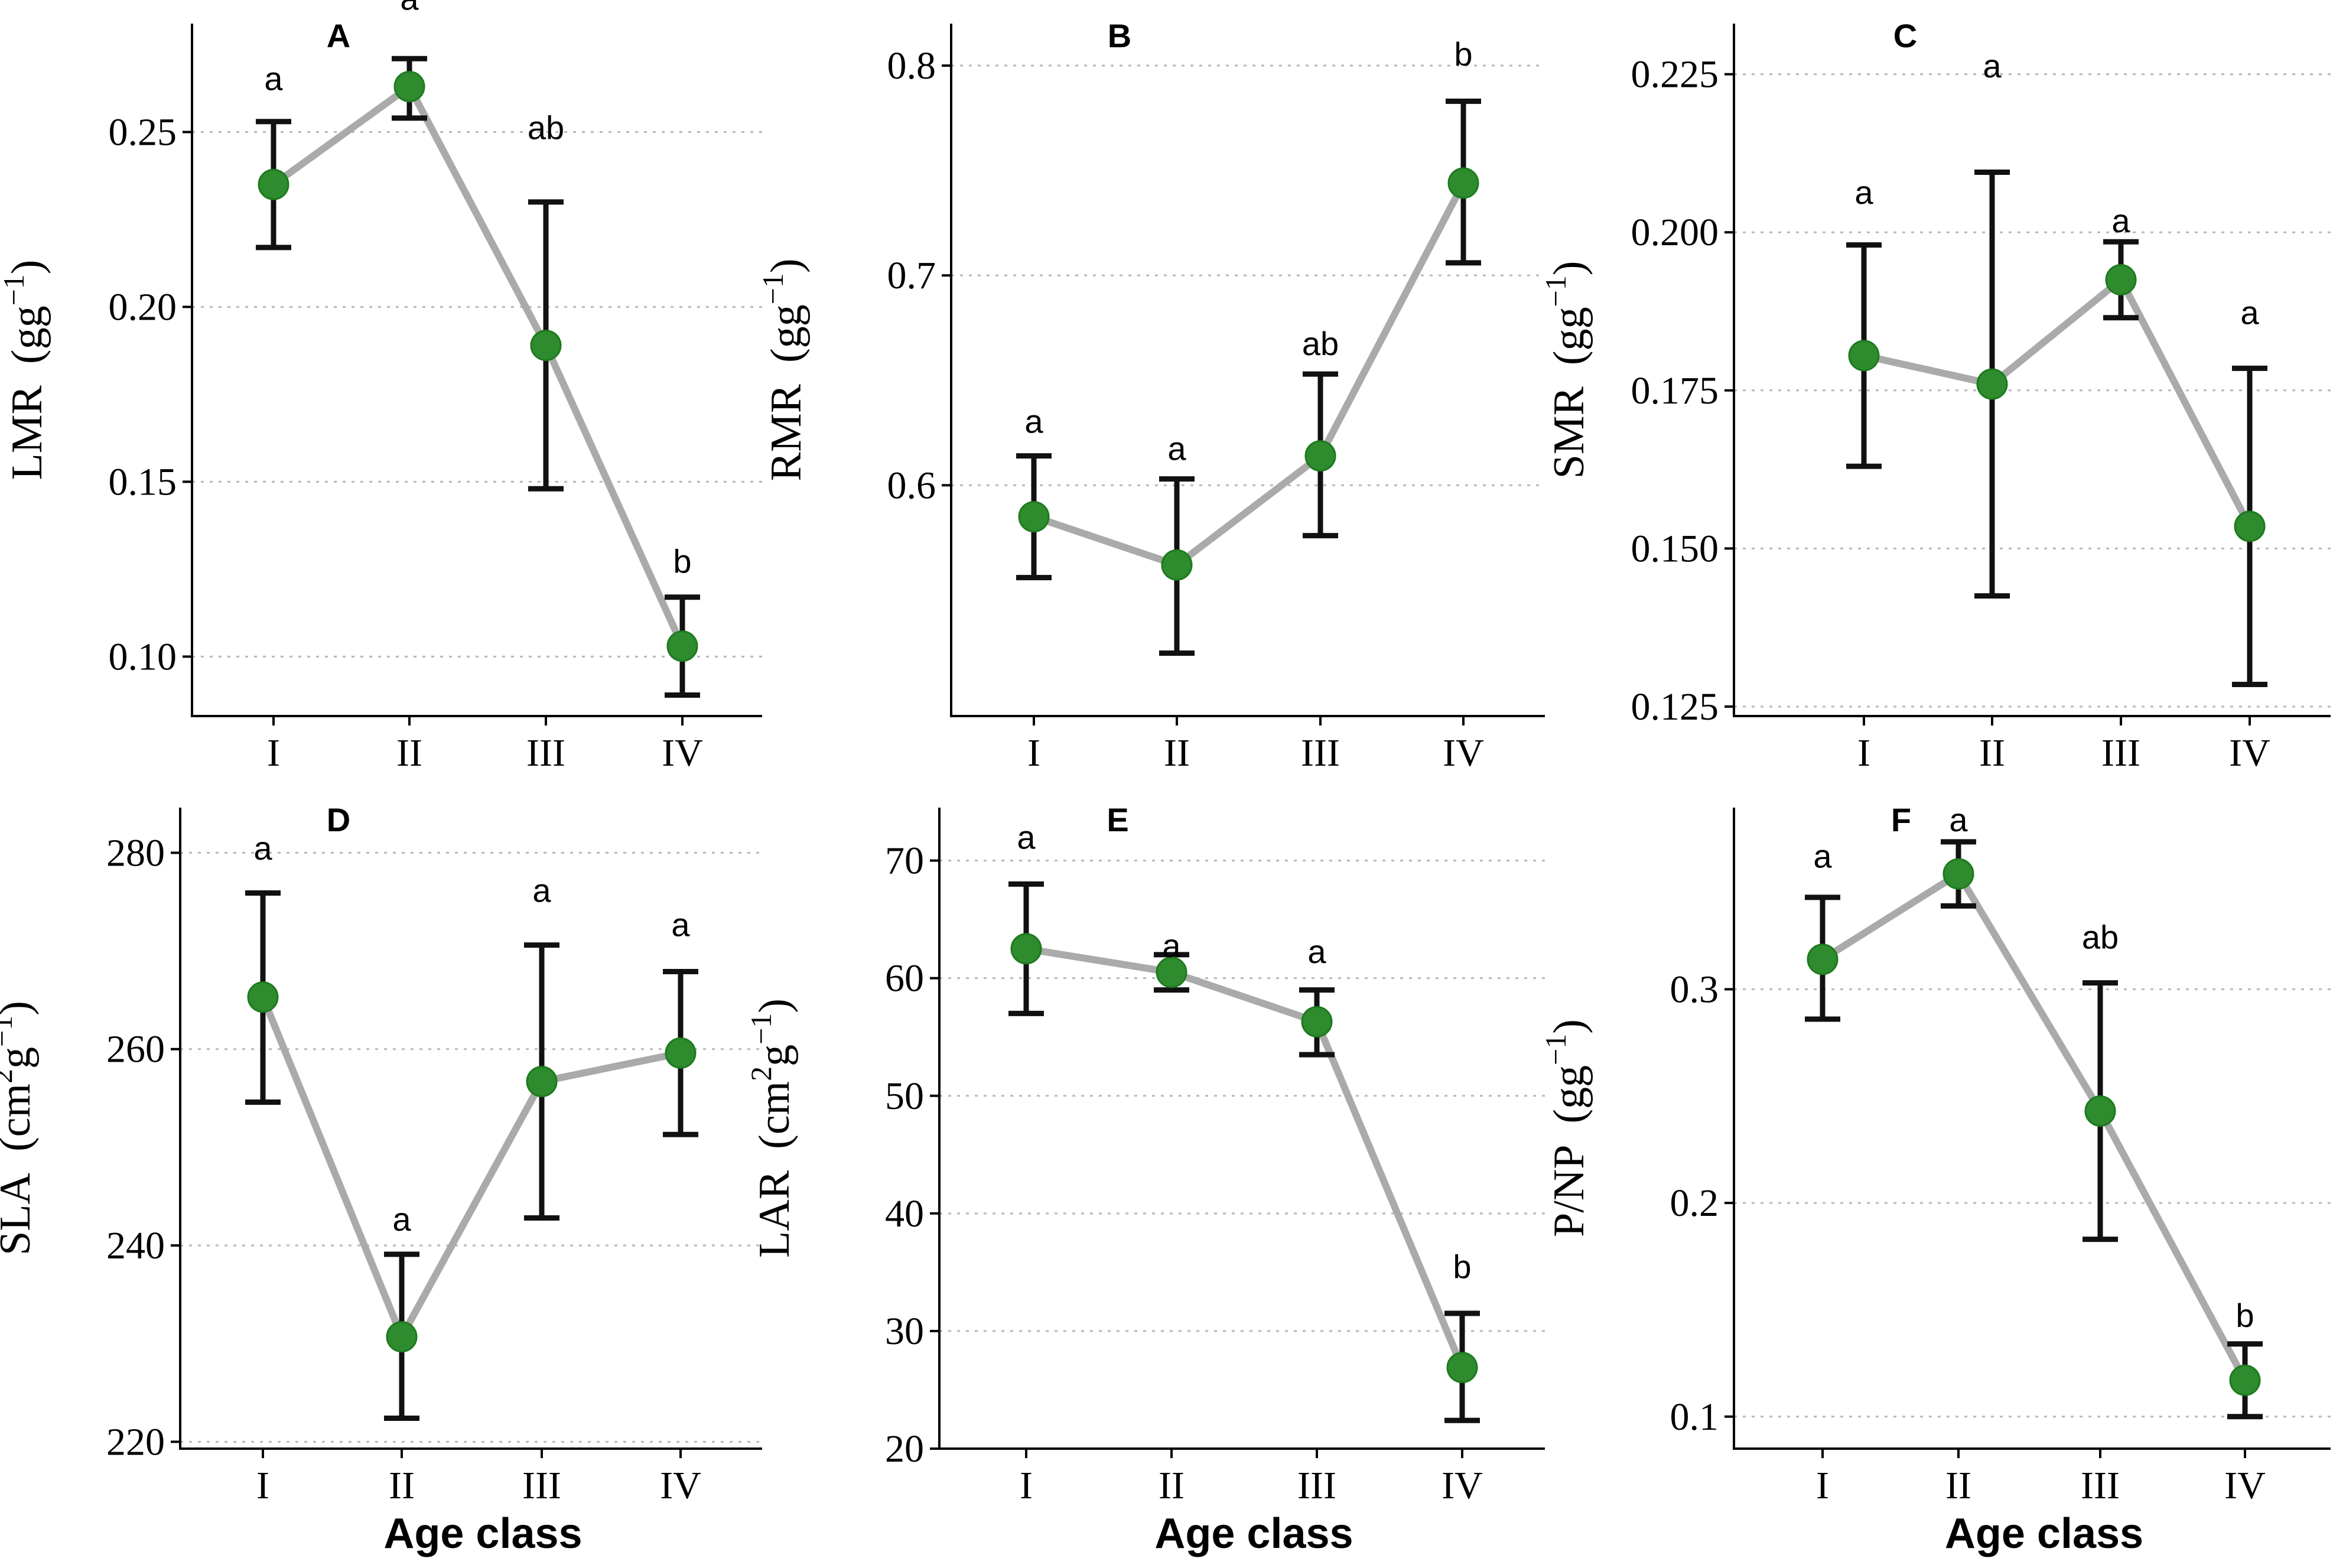 Image resolution: width=2346 pixels, height=1568 pixels. What do you see at coordinates (774, 1115) in the screenshot?
I see `y-axis-title-unit: (cm` at bounding box center [774, 1115].